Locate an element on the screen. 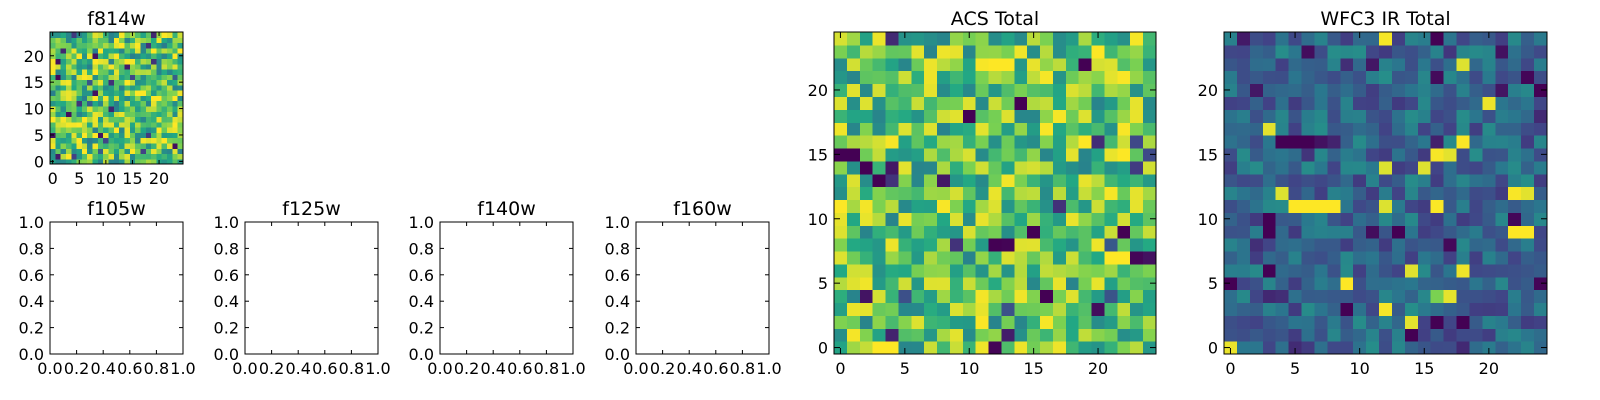  panel-title: f160w is located at coordinates (702, 209).